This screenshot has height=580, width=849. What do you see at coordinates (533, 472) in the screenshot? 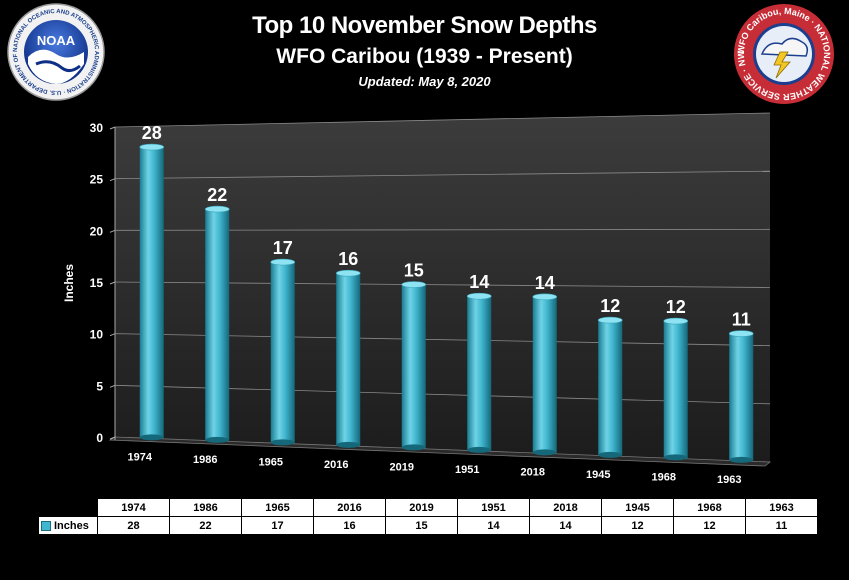
I see `x-tick-label: 2018` at bounding box center [533, 472].